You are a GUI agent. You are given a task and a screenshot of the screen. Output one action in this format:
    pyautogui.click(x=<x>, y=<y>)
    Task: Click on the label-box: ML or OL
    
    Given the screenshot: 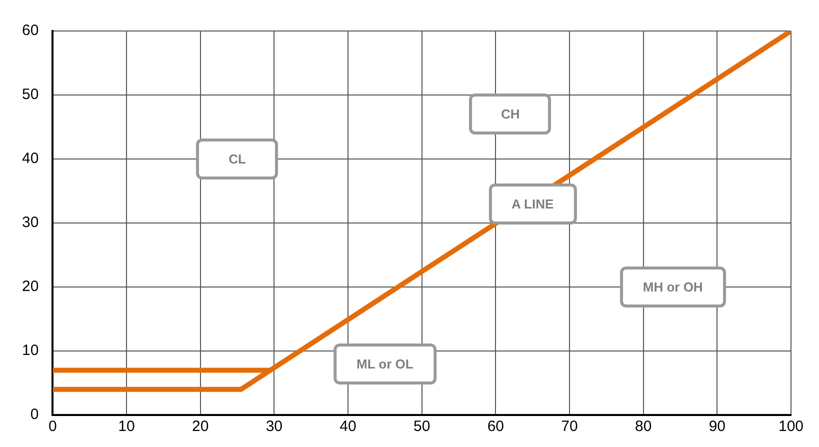 What is the action you would take?
    pyautogui.click(x=385, y=363)
    